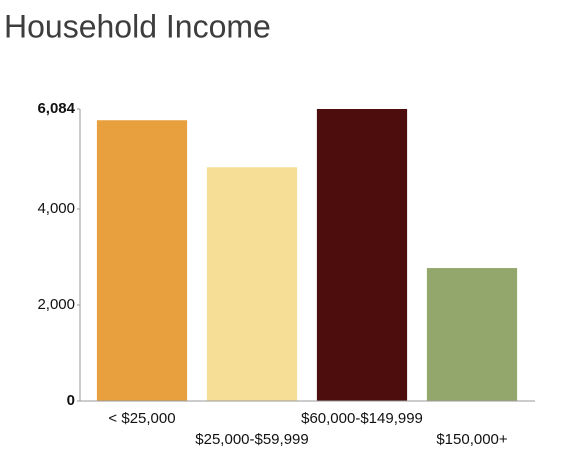 Image resolution: width=573 pixels, height=470 pixels. I want to click on x-tick-label: < $25,000, so click(141, 418).